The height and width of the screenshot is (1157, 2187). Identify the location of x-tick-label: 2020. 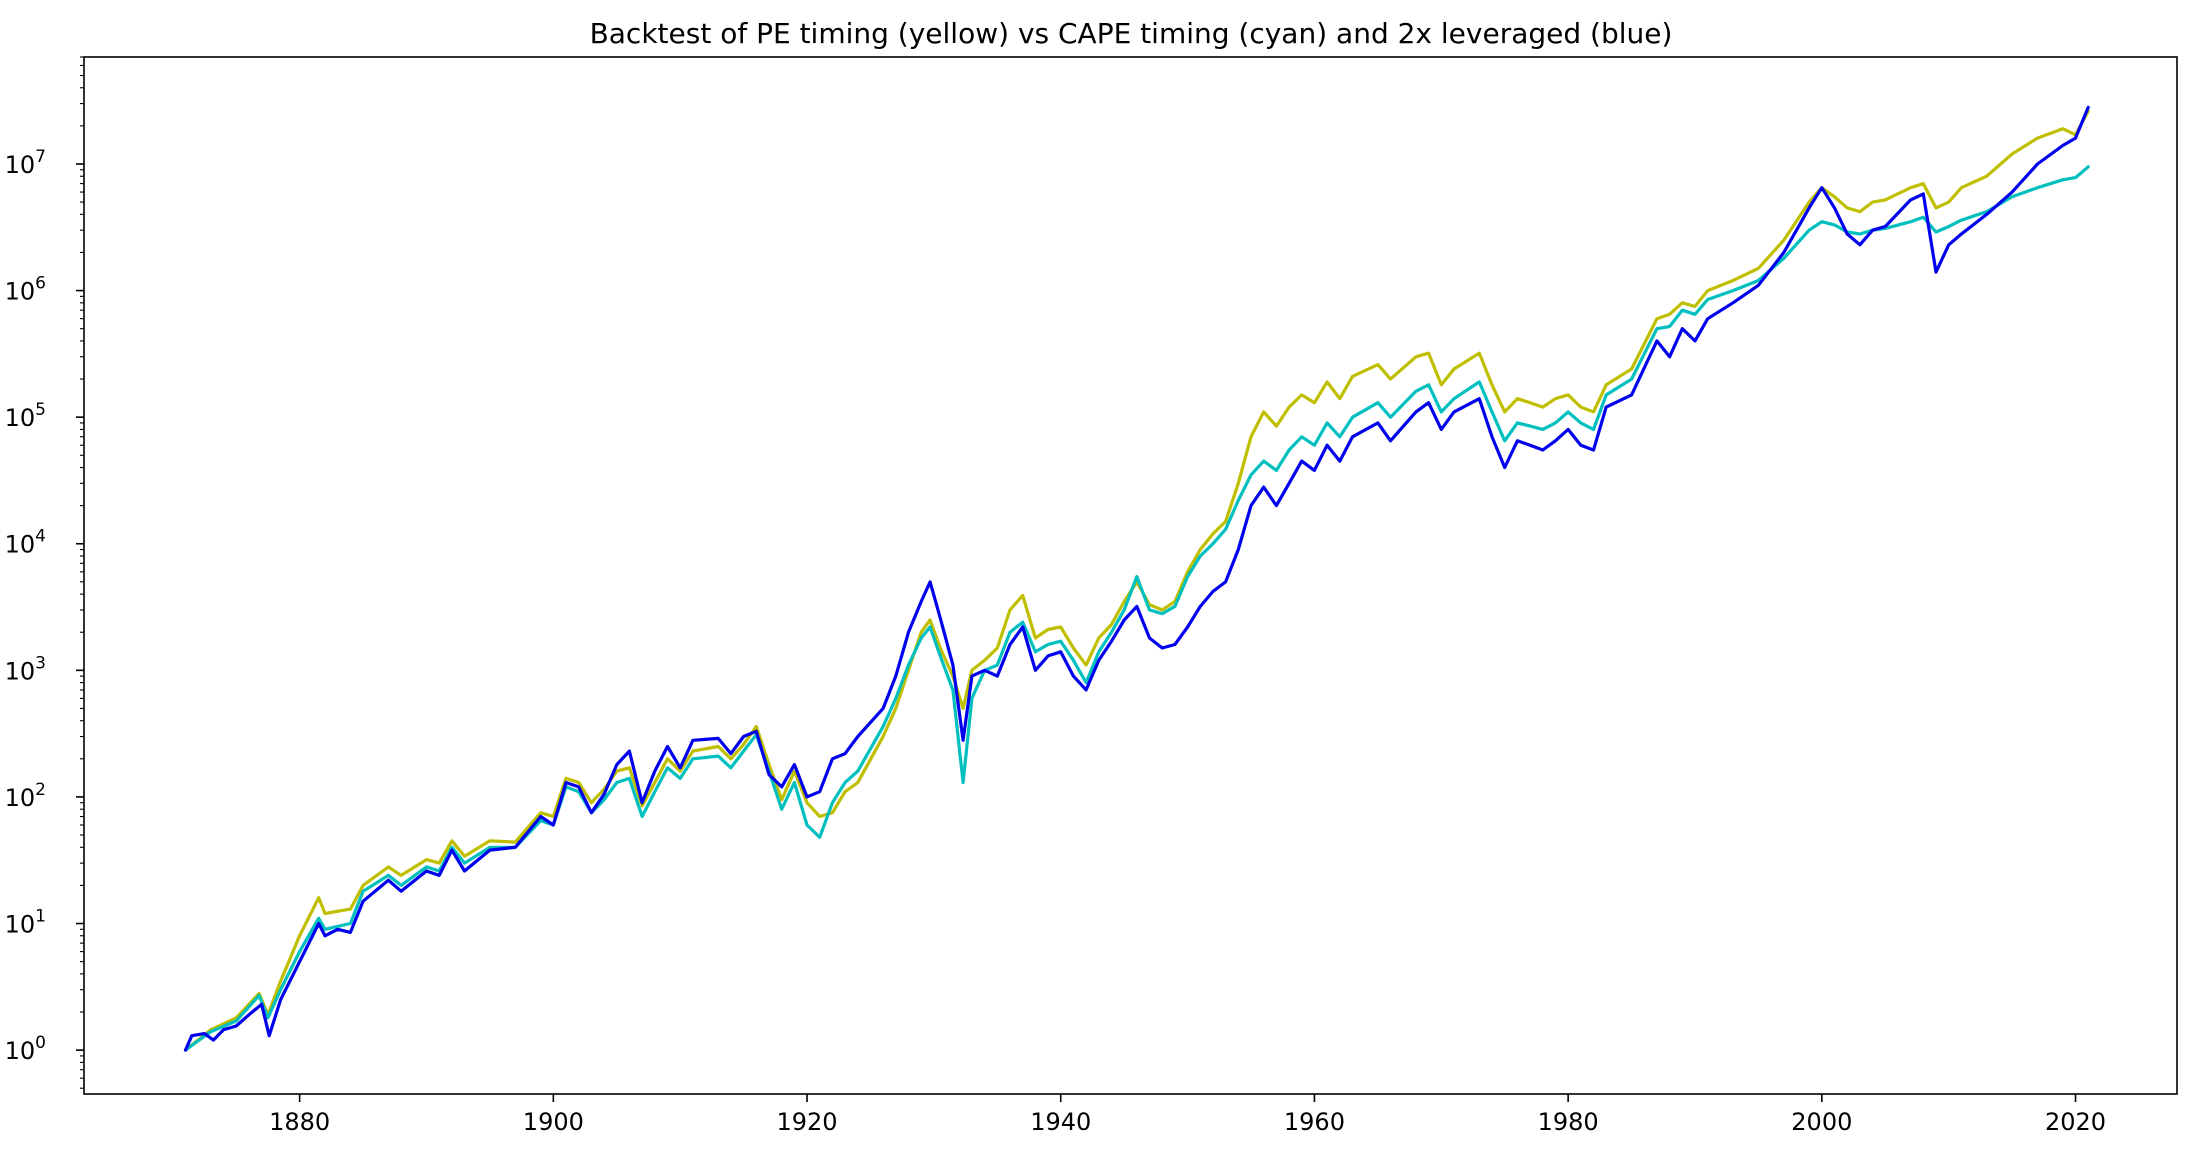
(2075, 1122).